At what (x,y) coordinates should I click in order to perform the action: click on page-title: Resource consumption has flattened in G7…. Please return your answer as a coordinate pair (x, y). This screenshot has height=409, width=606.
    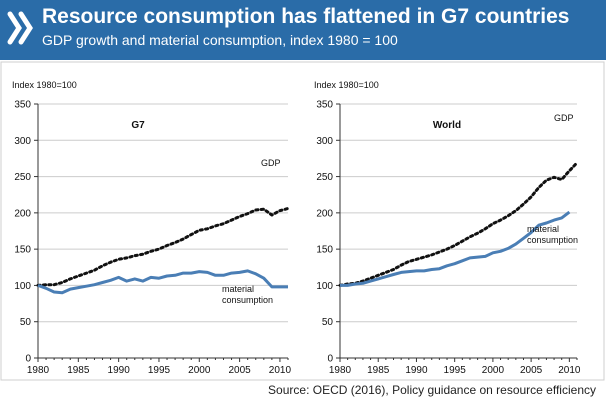
    Looking at the image, I should click on (306, 16).